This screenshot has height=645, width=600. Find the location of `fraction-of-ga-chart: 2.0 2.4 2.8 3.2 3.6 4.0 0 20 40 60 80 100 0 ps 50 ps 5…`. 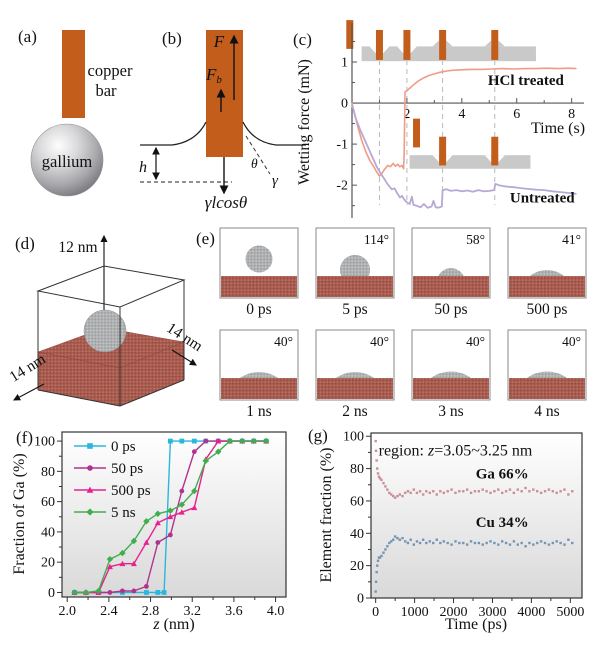

fraction-of-ga-chart: 2.0 2.4 2.8 3.2 3.6 4.0 0 20 40 60 80 100 0 ps 50 ps 5… is located at coordinates (149, 532).